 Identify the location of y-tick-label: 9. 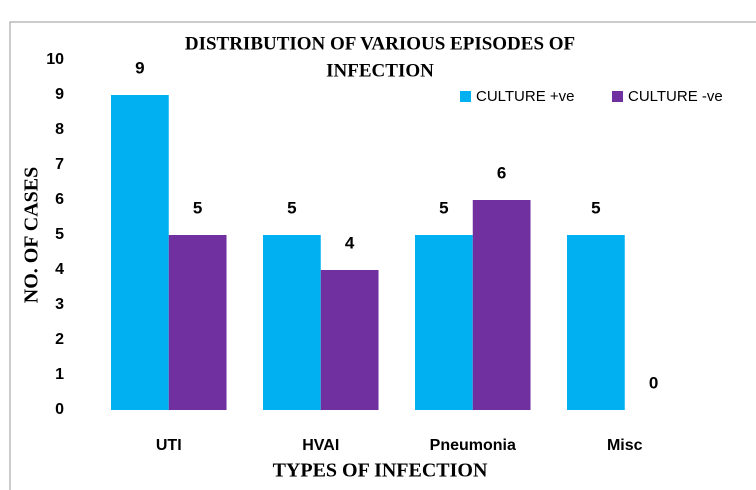
(59, 94).